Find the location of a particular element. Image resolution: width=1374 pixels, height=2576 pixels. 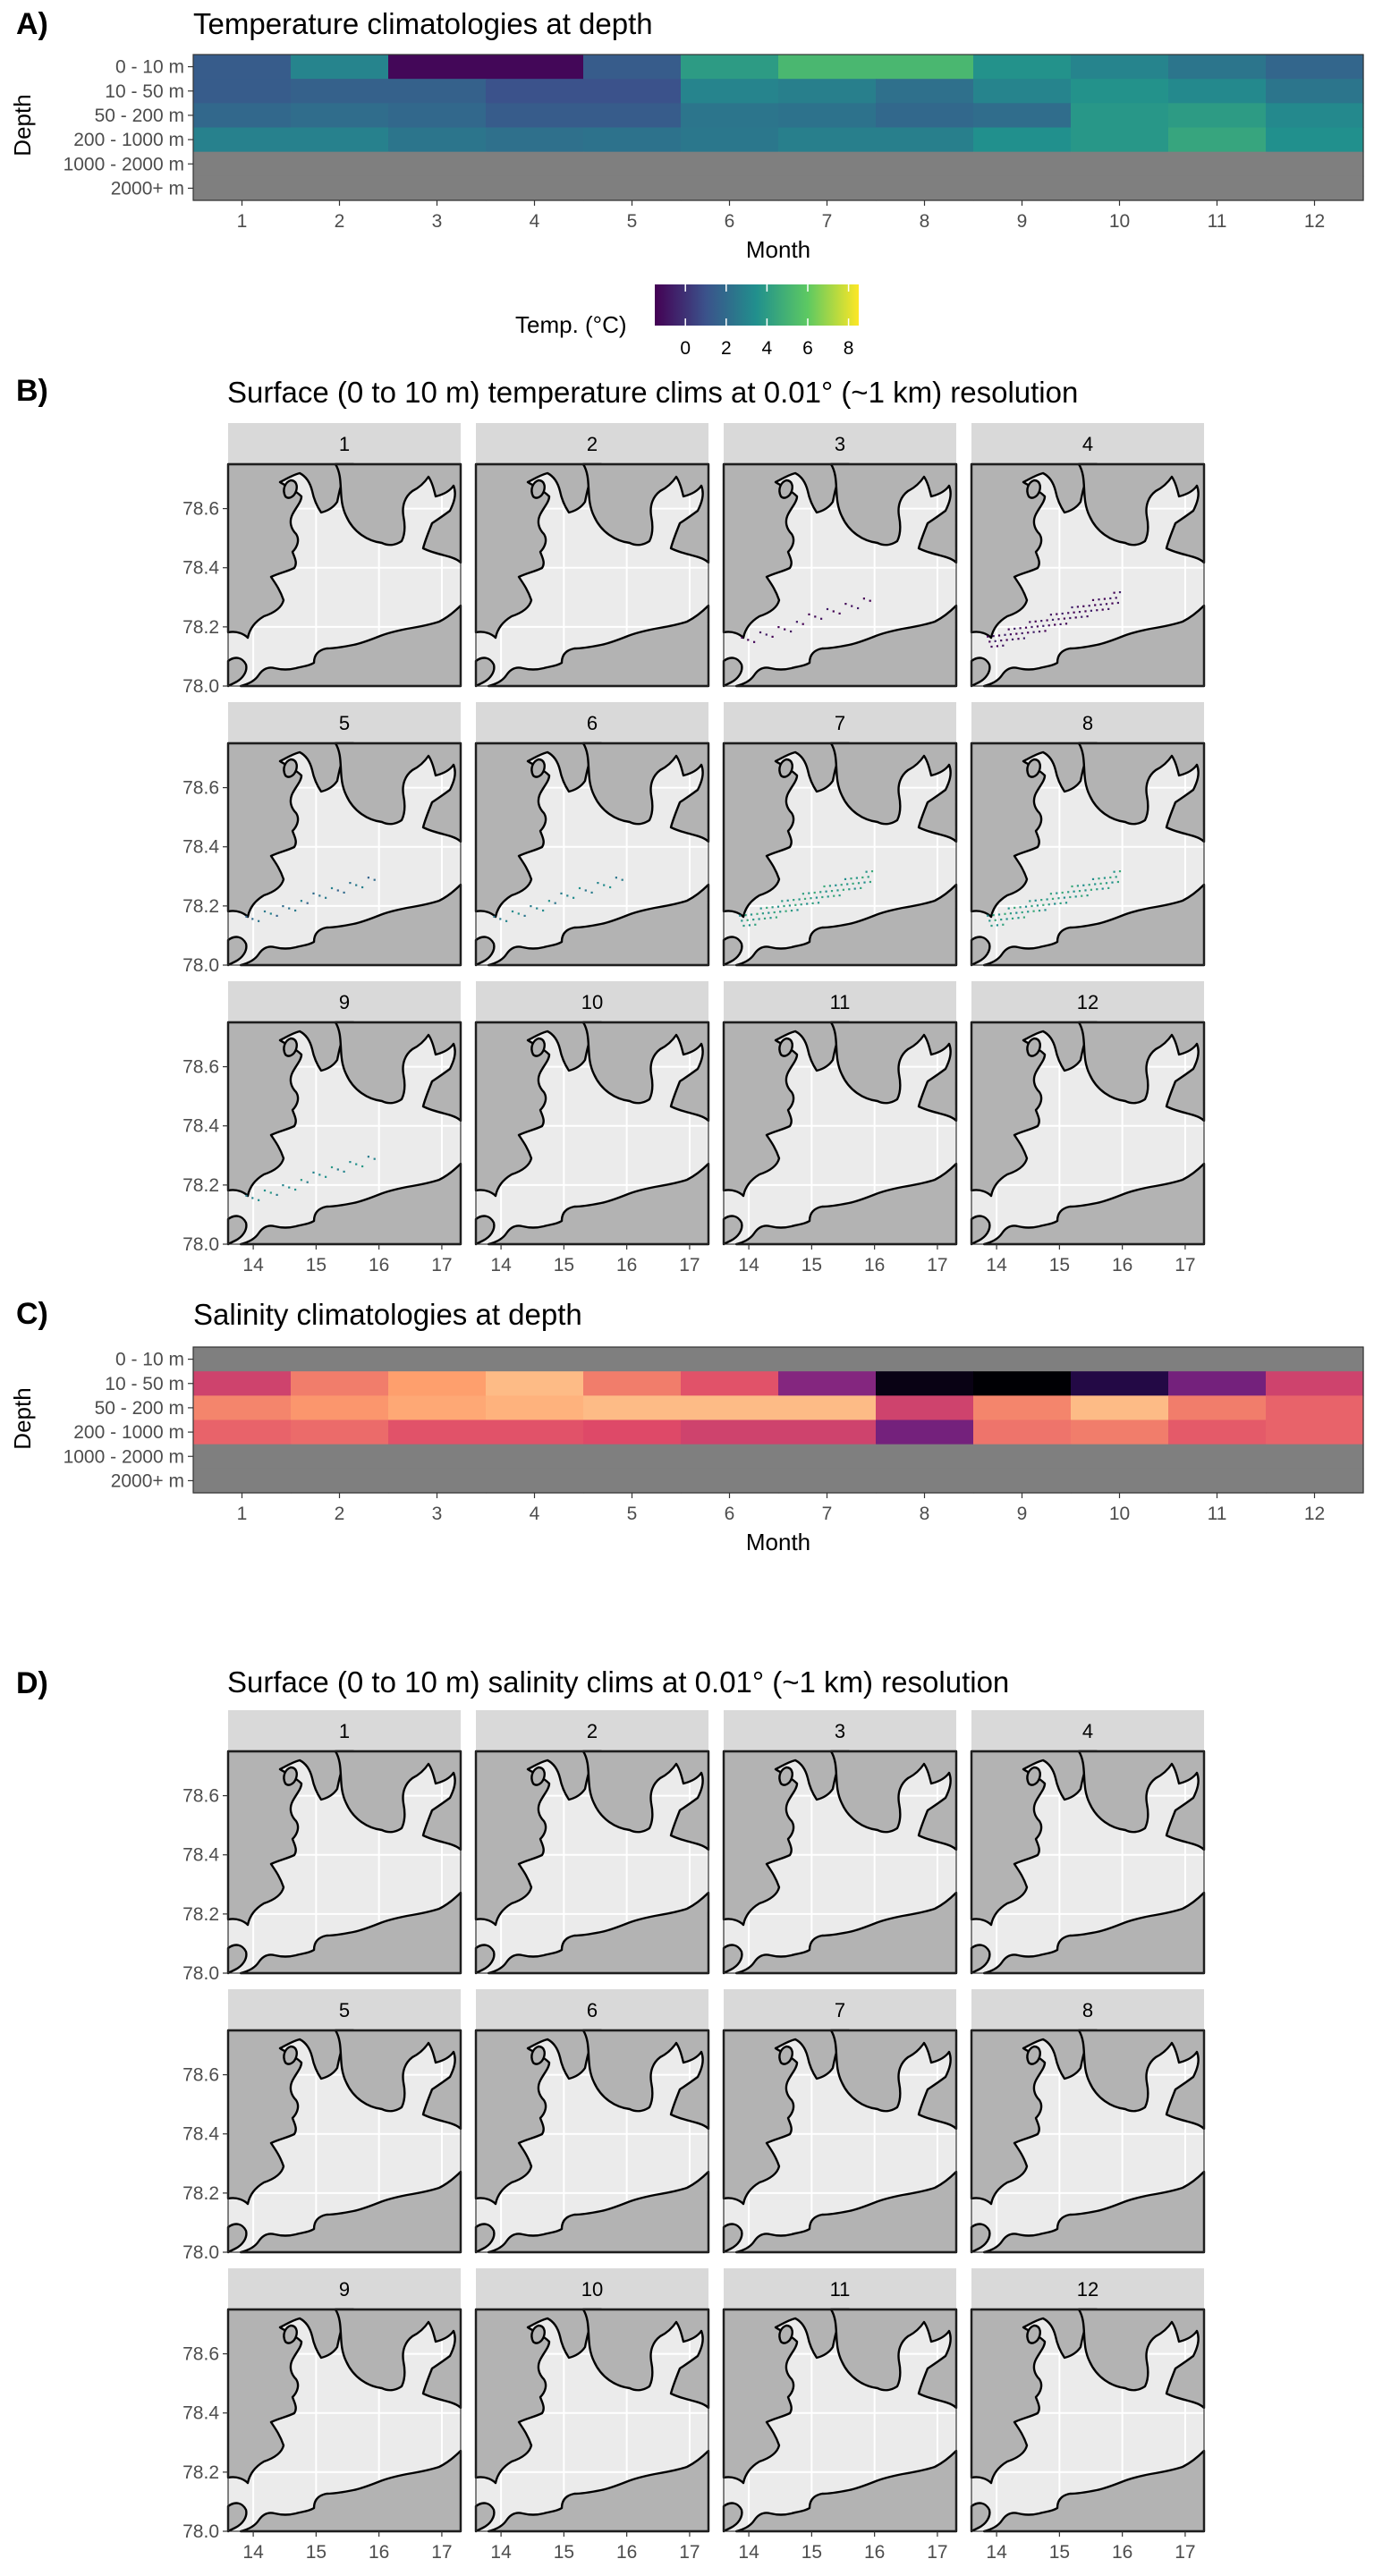

panel-label-b: B) is located at coordinates (32, 391).